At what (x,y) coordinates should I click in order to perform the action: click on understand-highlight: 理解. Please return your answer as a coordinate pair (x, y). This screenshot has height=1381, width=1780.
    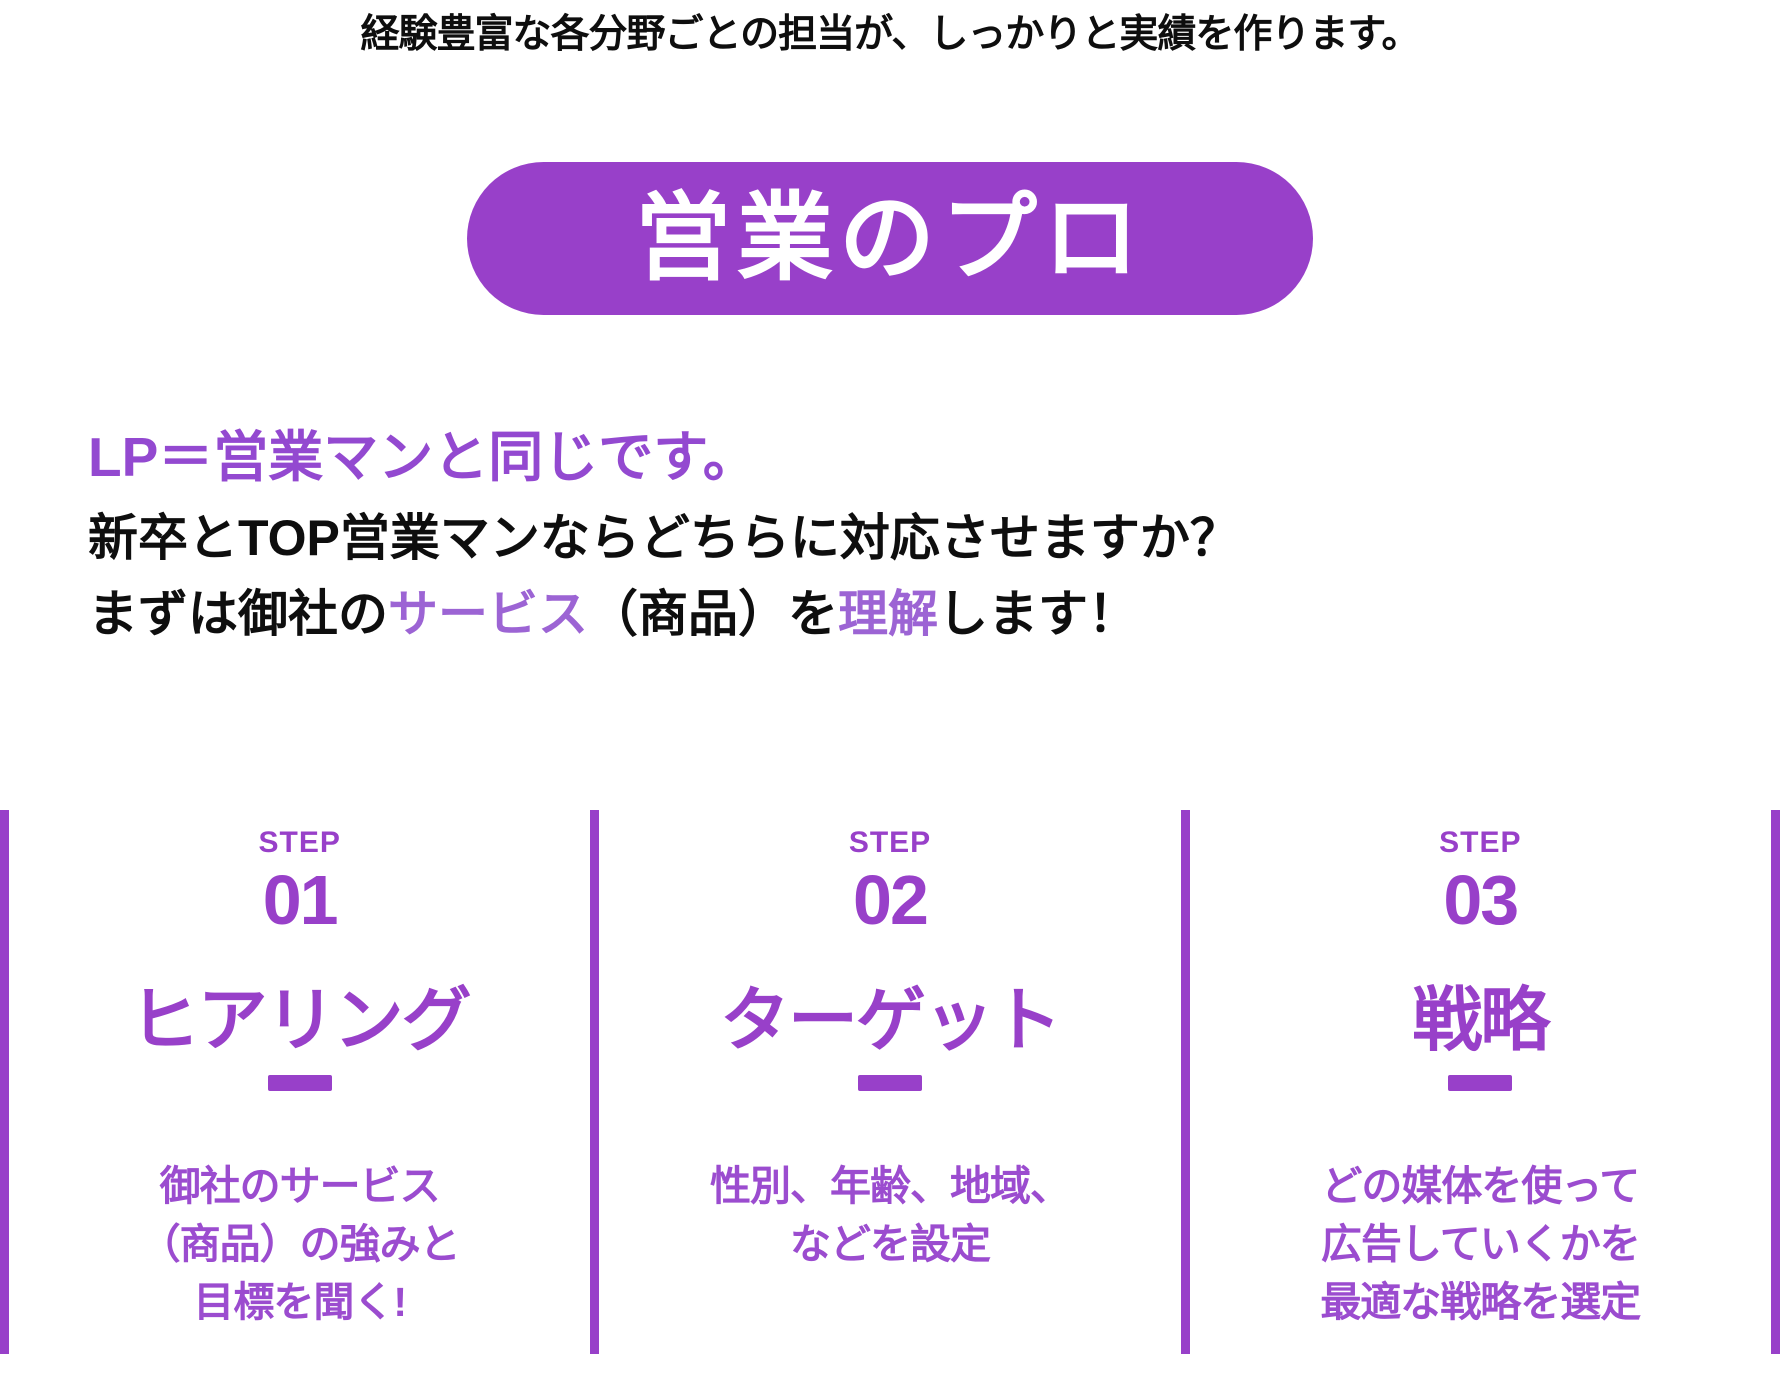
    Looking at the image, I should click on (888, 614).